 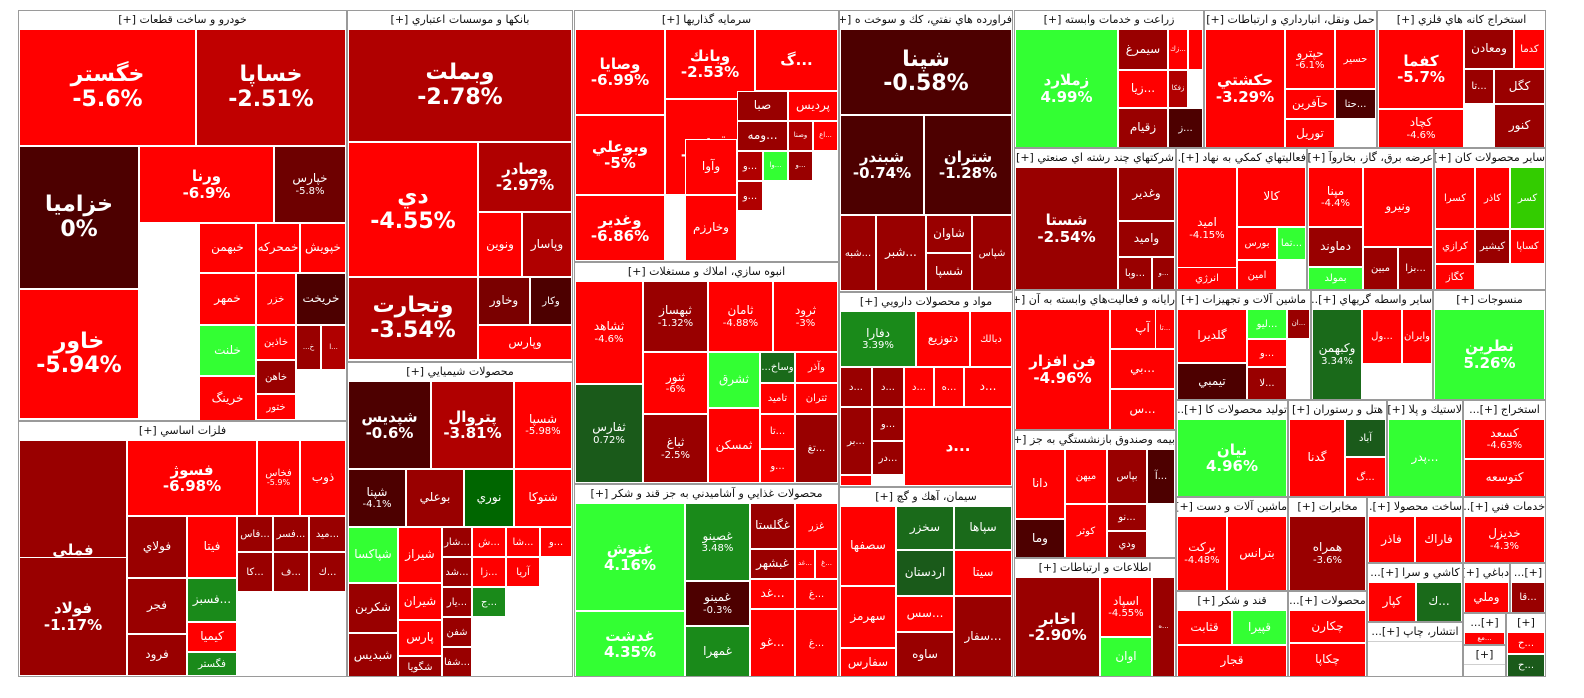 I want to click on stock-tile: ونوين, so click(x=500, y=244).